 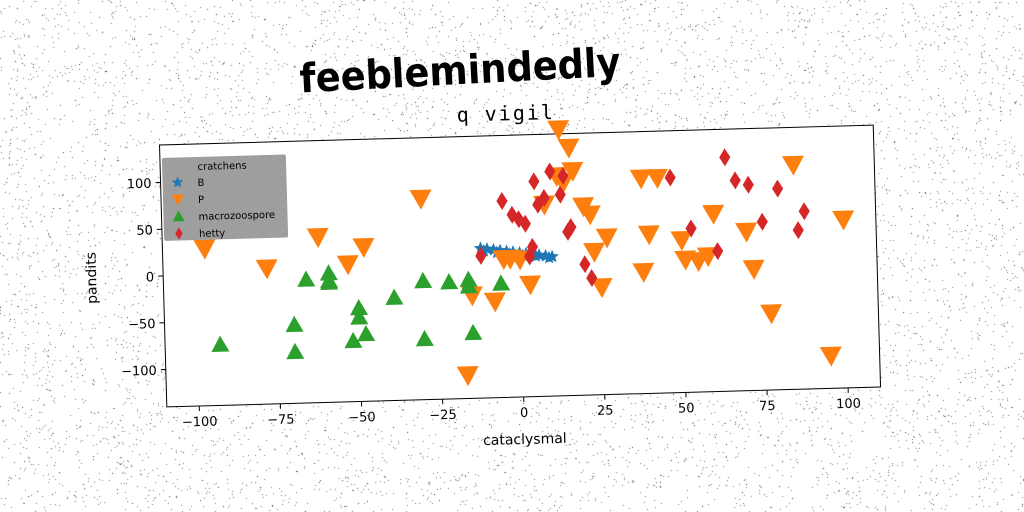 What do you see at coordinates (281, 420) in the screenshot?
I see `x-tick-label: −75` at bounding box center [281, 420].